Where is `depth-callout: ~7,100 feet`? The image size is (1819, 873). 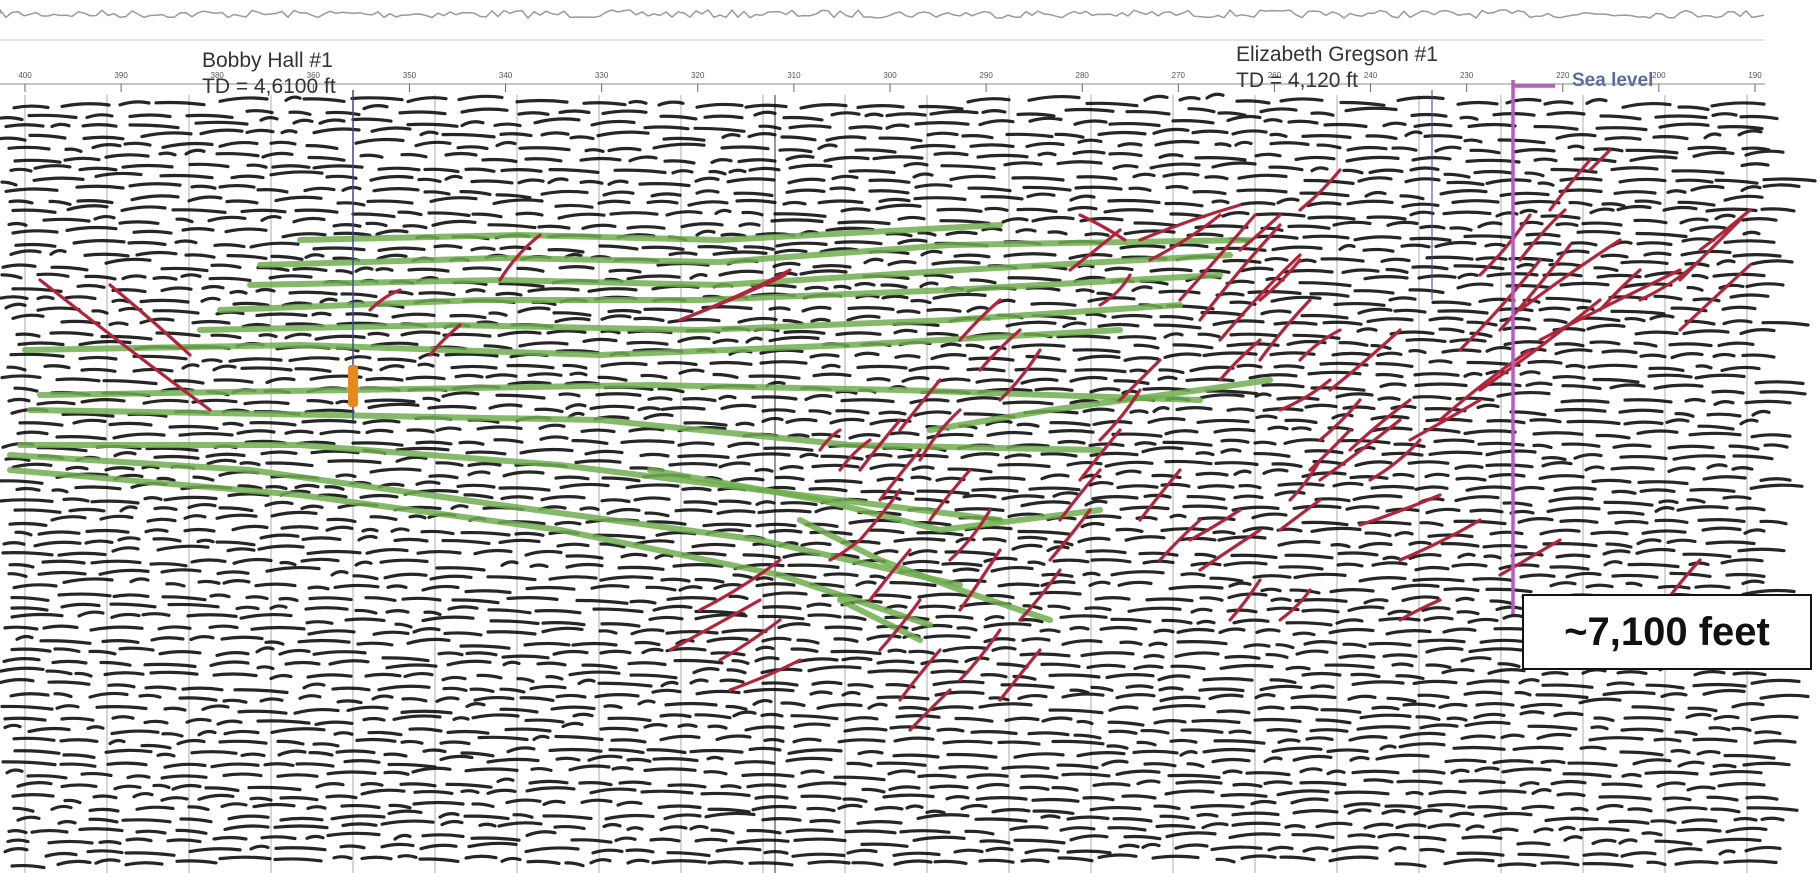
depth-callout: ~7,100 feet is located at coordinates (1667, 632).